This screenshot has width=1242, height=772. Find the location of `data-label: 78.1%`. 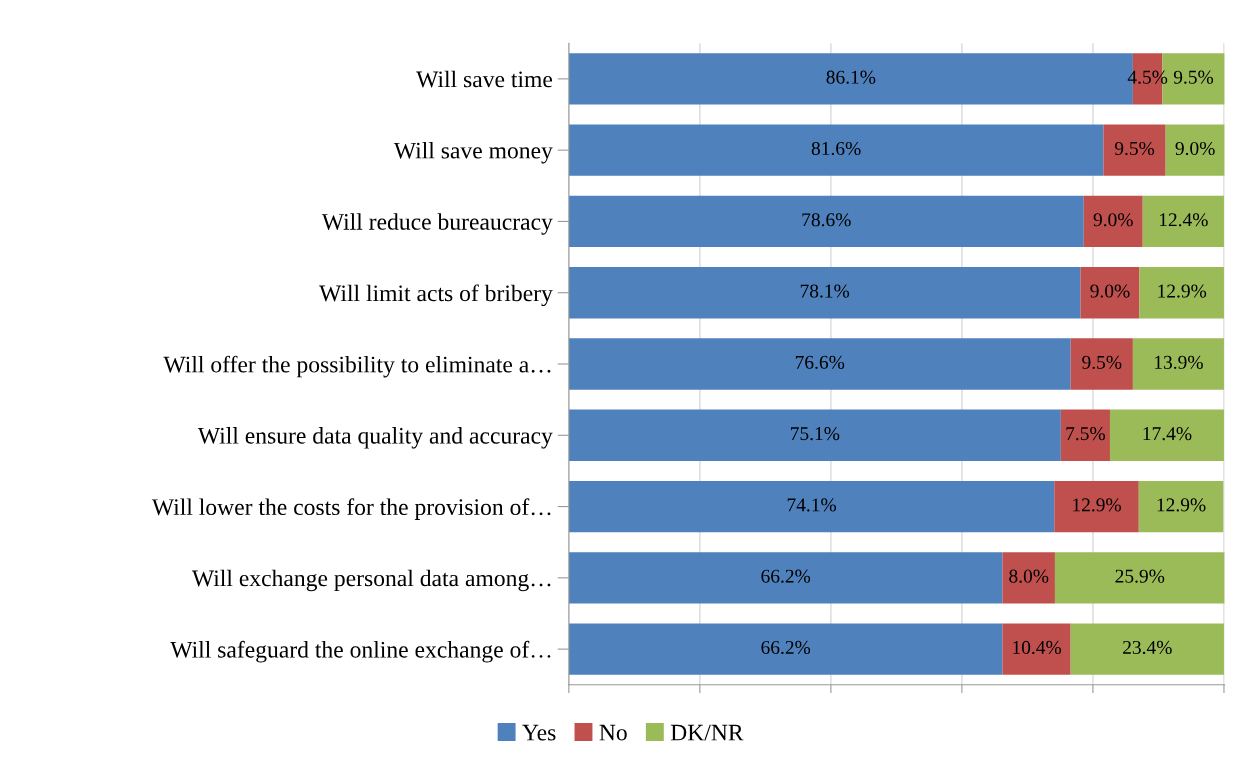

data-label: 78.1% is located at coordinates (825, 291).